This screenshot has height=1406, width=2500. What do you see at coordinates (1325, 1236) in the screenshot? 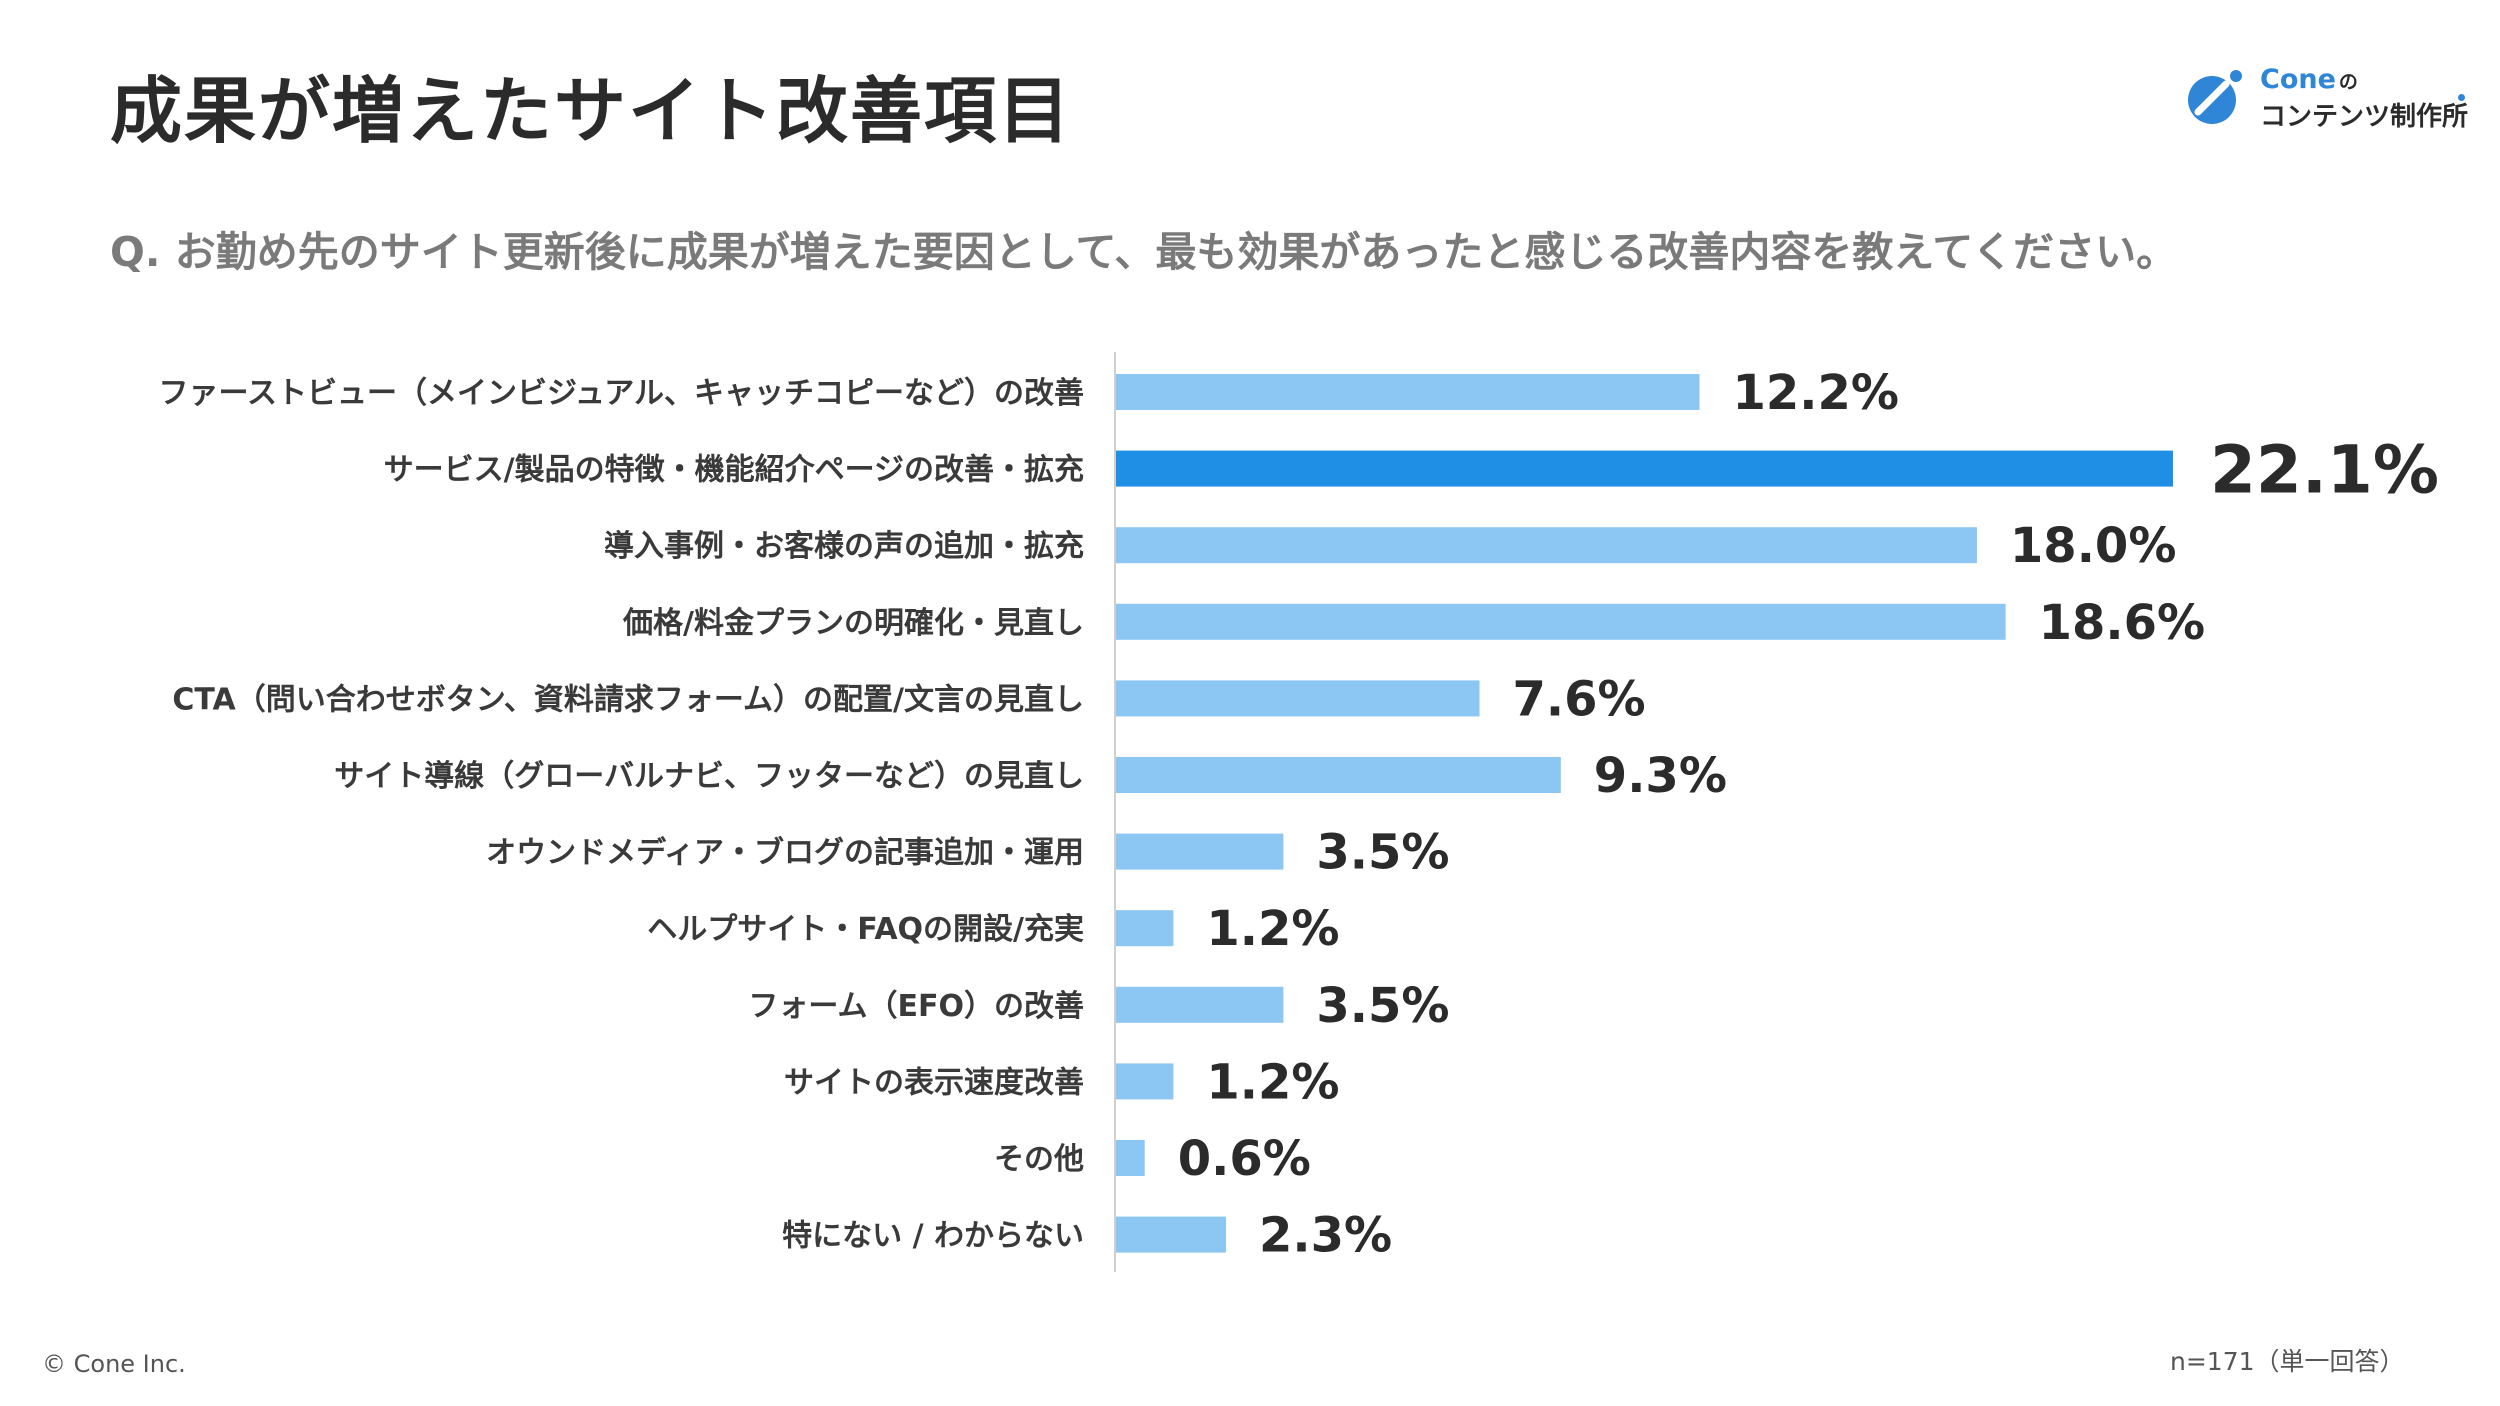
I see `value-label: 2.3%` at bounding box center [1325, 1236].